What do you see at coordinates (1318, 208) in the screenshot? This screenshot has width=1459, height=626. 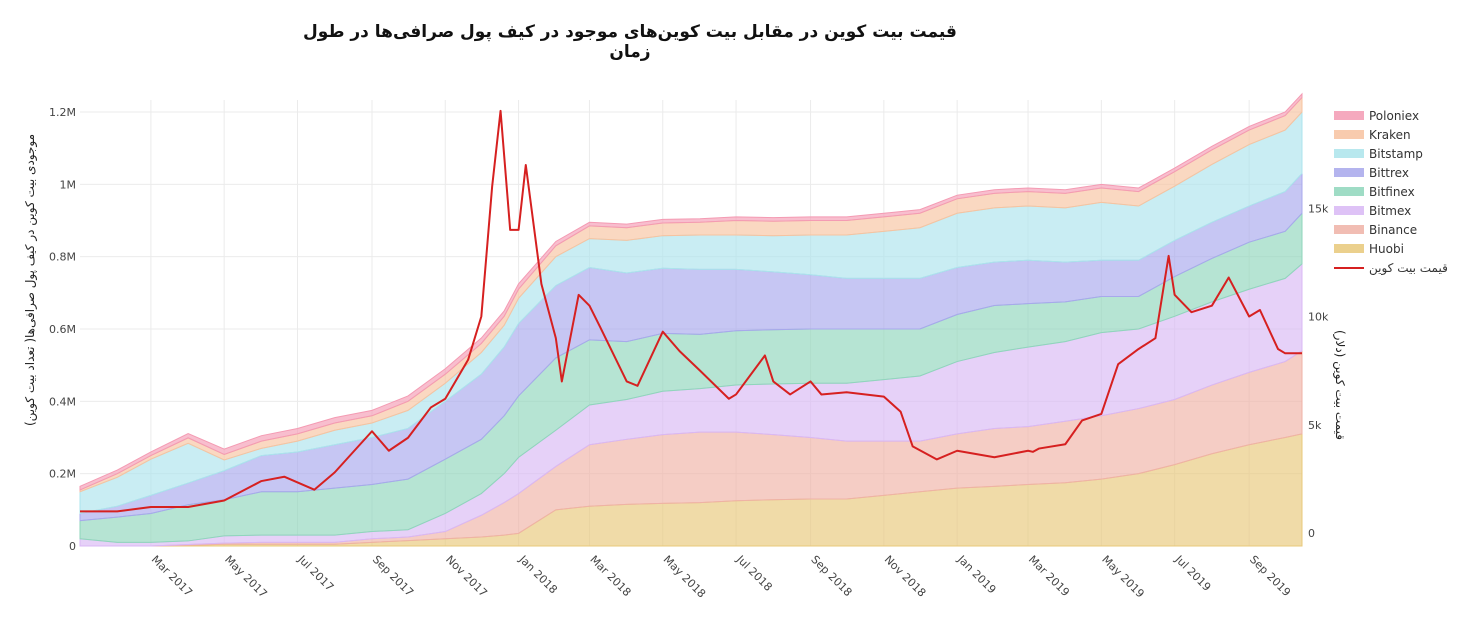 I see `y-right-tick-label: 15k` at bounding box center [1318, 208].